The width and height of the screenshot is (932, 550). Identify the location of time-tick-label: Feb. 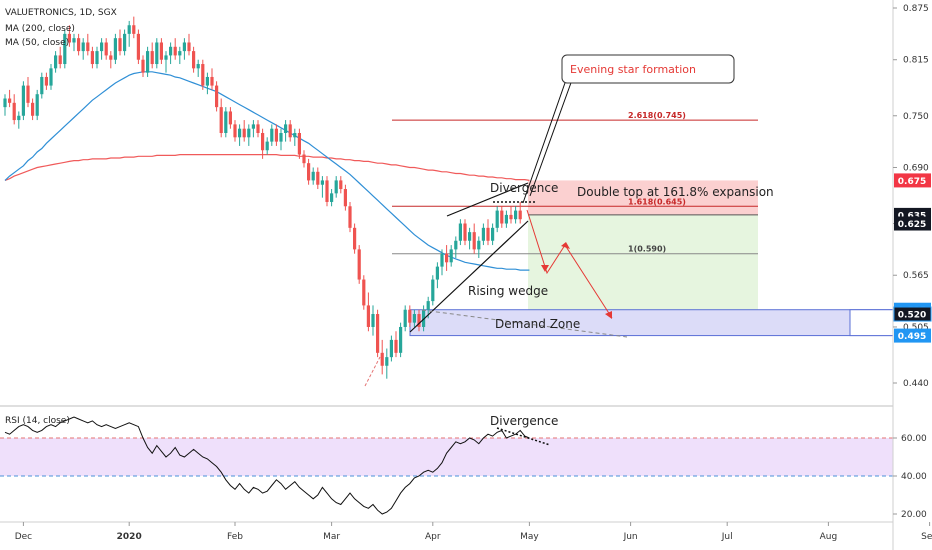
(235, 537).